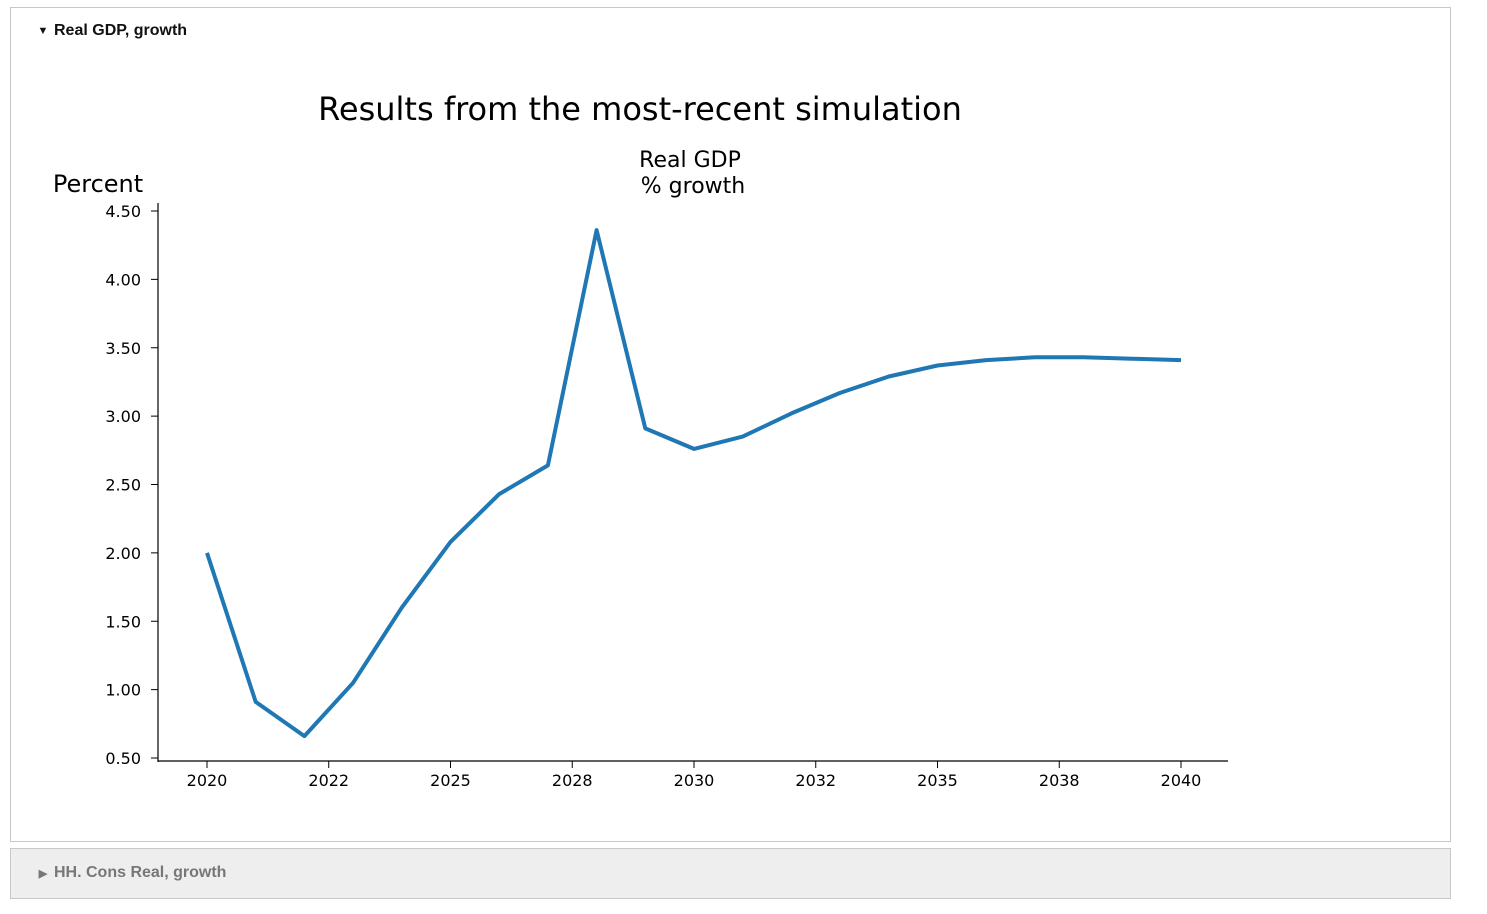 Image resolution: width=1487 pixels, height=914 pixels. I want to click on caret-right-icon: ▶, so click(43, 873).